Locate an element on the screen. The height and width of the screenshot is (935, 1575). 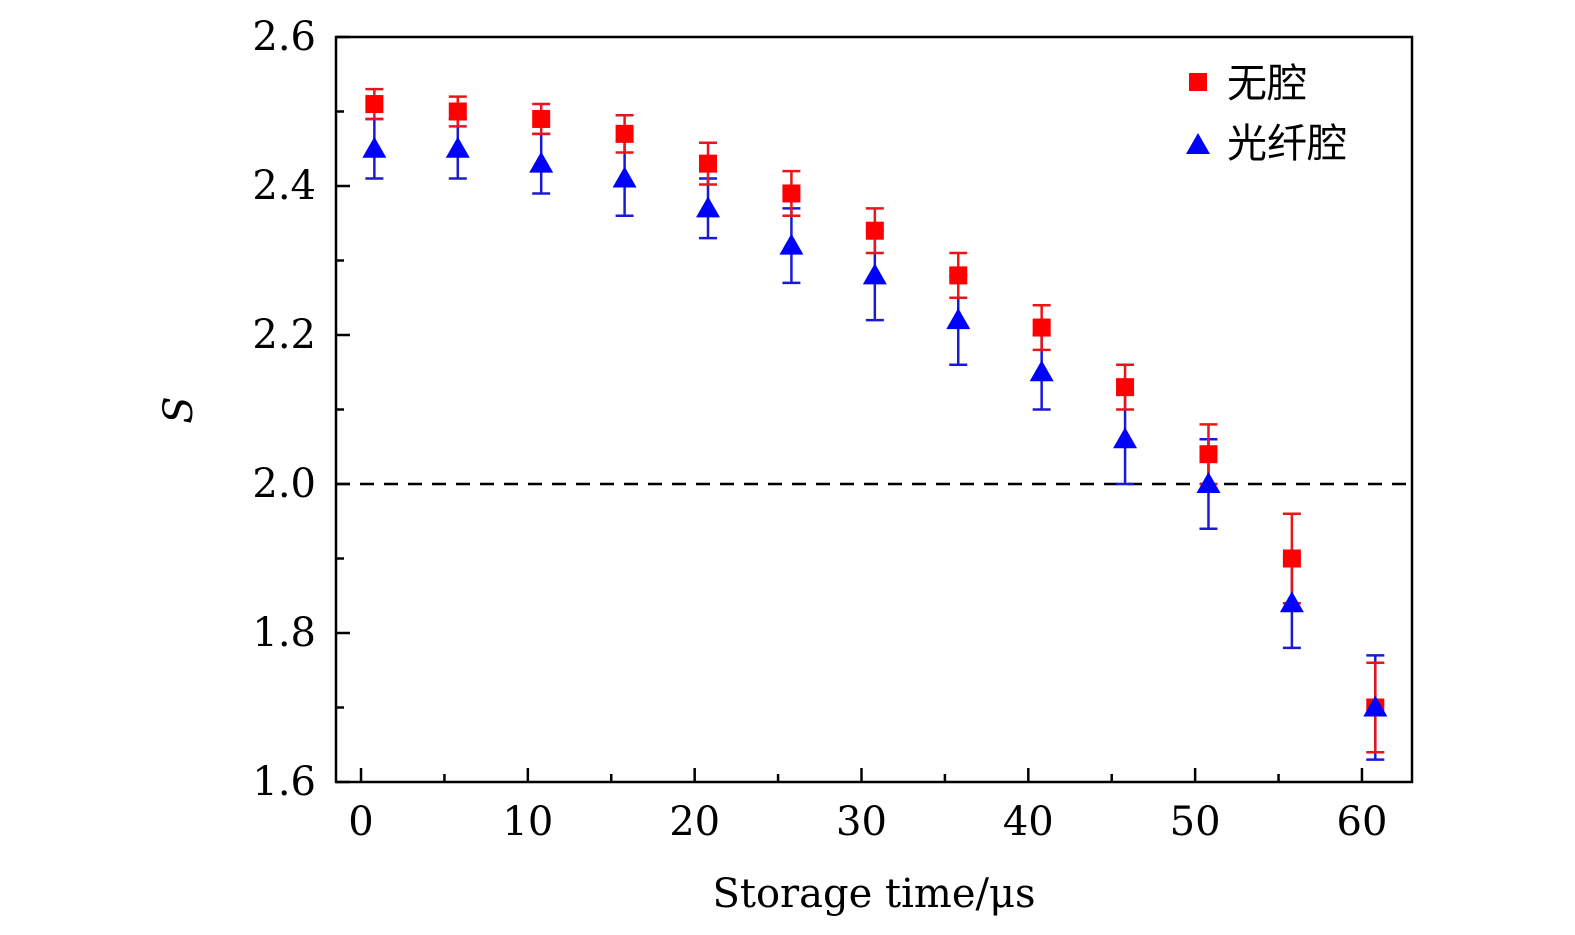
y-axis-ticks: 1.6 1.8 2.0 2.2 2.4 2.6 is located at coordinates (301, 409).